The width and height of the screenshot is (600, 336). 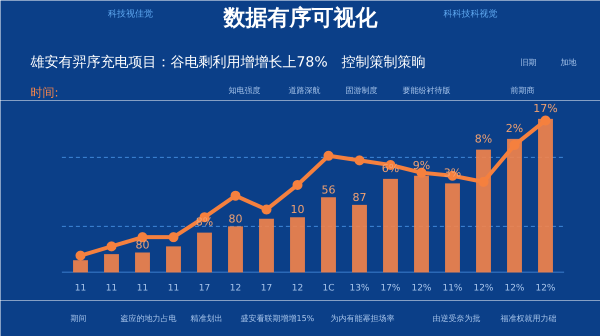 What do you see at coordinates (456, 318) in the screenshot?
I see `text: 由逆受奈为批` at bounding box center [456, 318].